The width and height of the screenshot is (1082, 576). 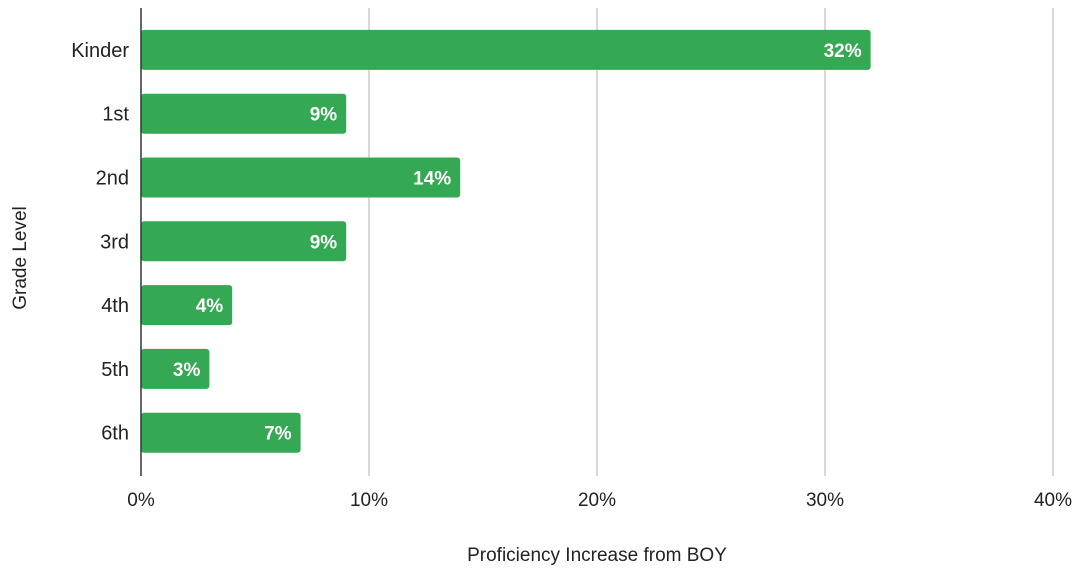 I want to click on data-label: 7%, so click(x=278, y=434).